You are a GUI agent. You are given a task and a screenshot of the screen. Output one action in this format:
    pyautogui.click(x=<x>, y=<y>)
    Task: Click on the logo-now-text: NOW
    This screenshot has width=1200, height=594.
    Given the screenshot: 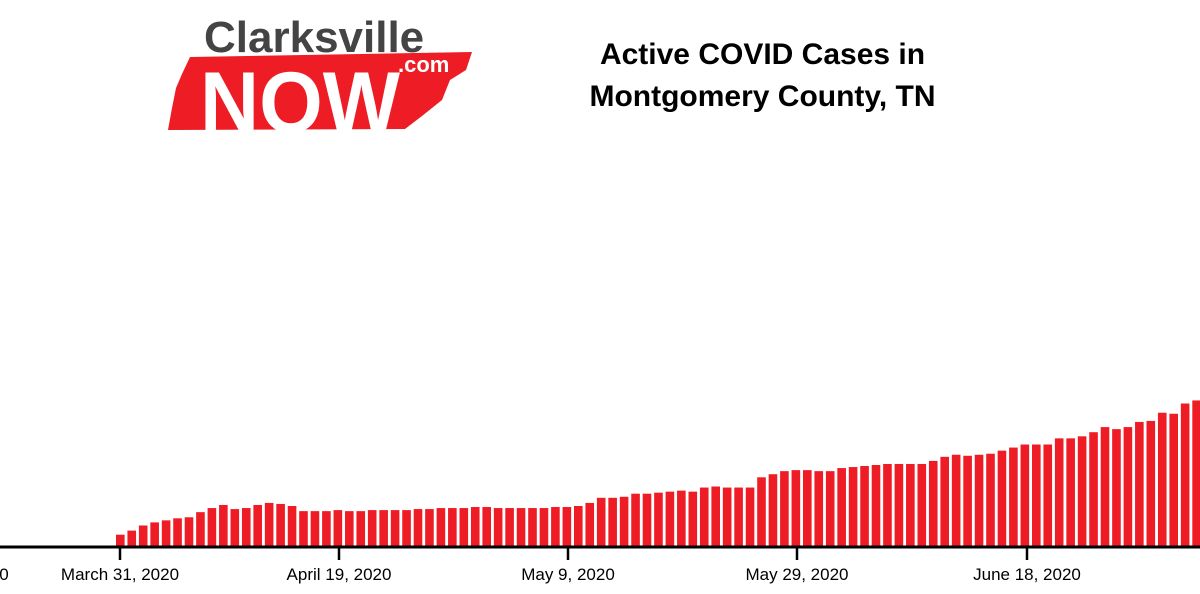 What is the action you would take?
    pyautogui.click(x=300, y=96)
    